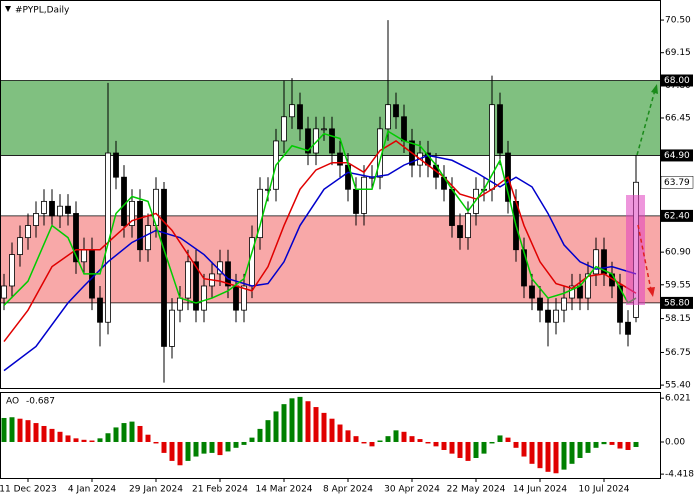 This screenshot has height=500, width=700. I want to click on forecast-box, so click(635, 250).